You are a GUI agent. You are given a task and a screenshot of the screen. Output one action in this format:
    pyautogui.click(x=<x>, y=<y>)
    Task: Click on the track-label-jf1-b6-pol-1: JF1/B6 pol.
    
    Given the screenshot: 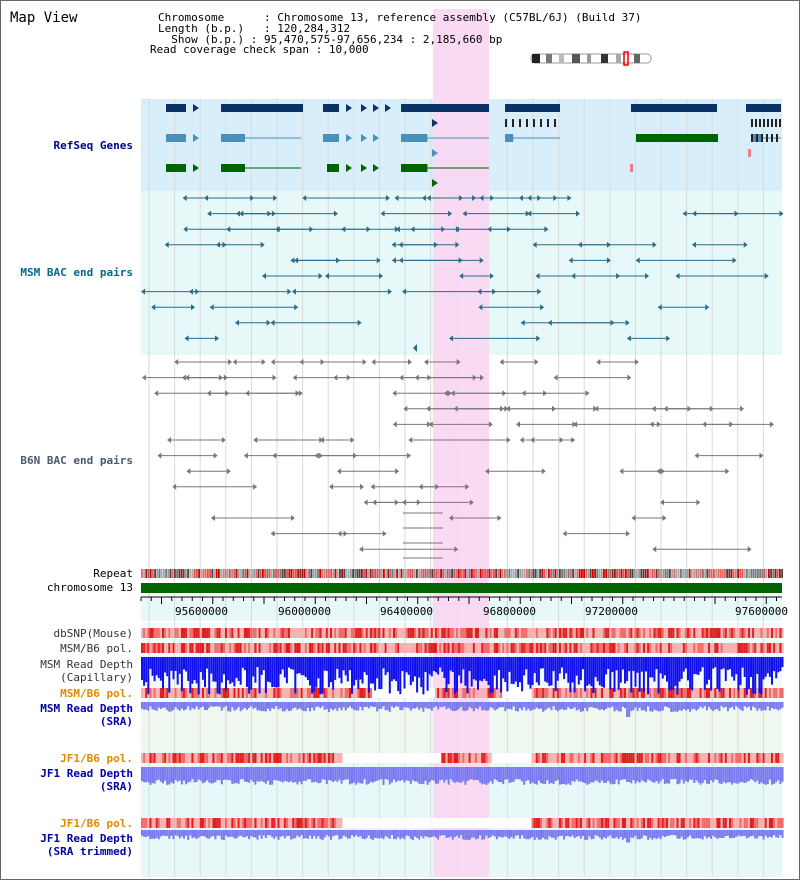 What is the action you would take?
    pyautogui.click(x=96, y=758)
    